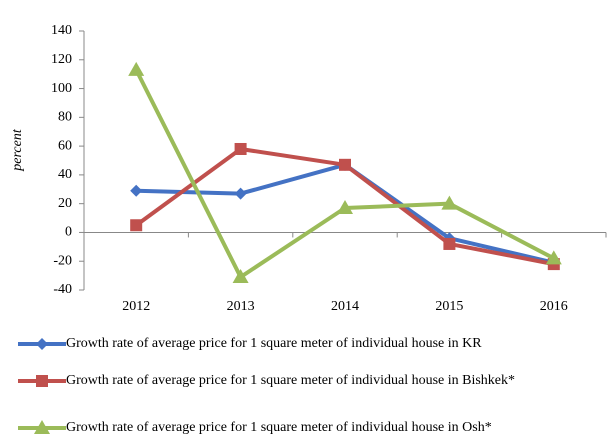 This screenshot has width=614, height=438. I want to click on y-tick-label: 0, so click(68, 232).